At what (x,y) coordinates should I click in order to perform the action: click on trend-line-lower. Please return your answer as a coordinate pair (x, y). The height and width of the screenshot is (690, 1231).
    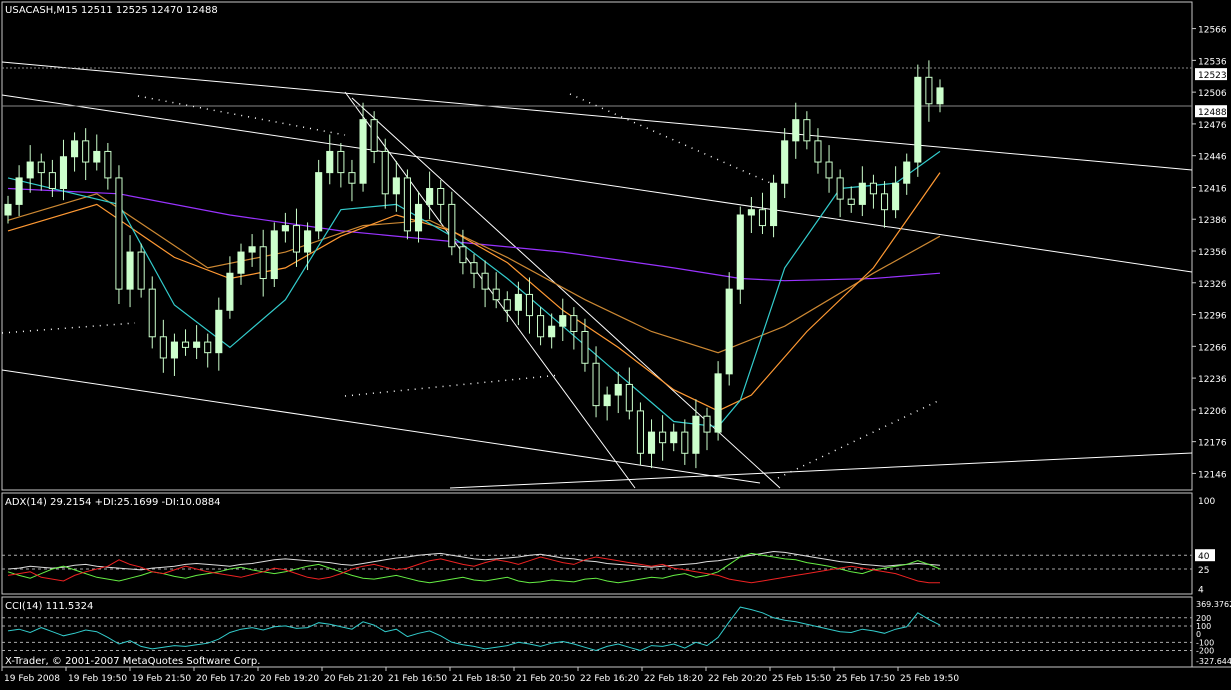
    Looking at the image, I should click on (381, 426).